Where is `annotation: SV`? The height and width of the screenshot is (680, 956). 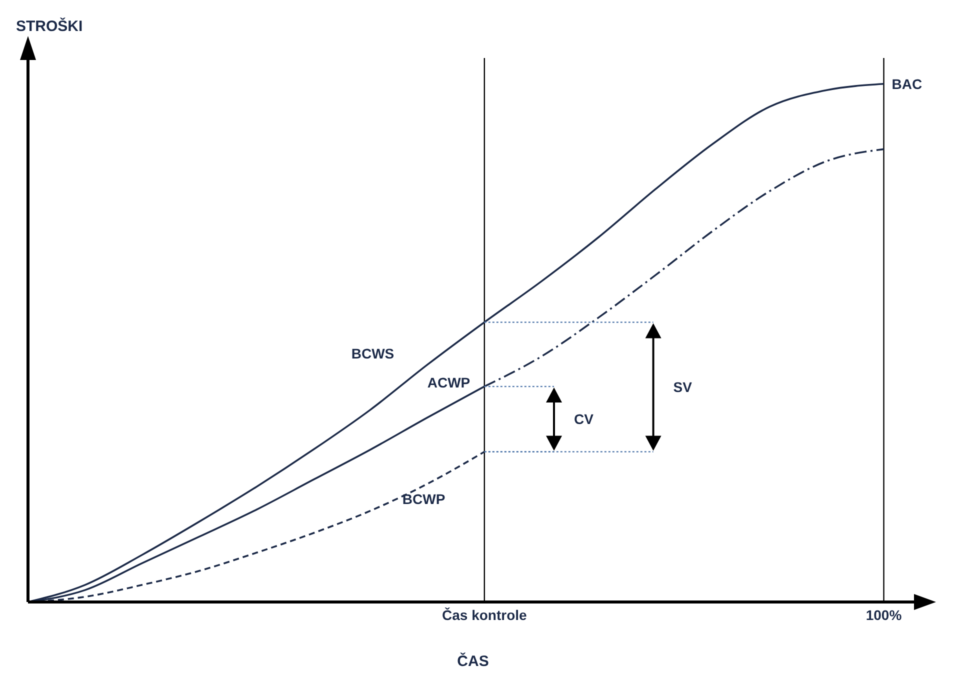 annotation: SV is located at coordinates (683, 386).